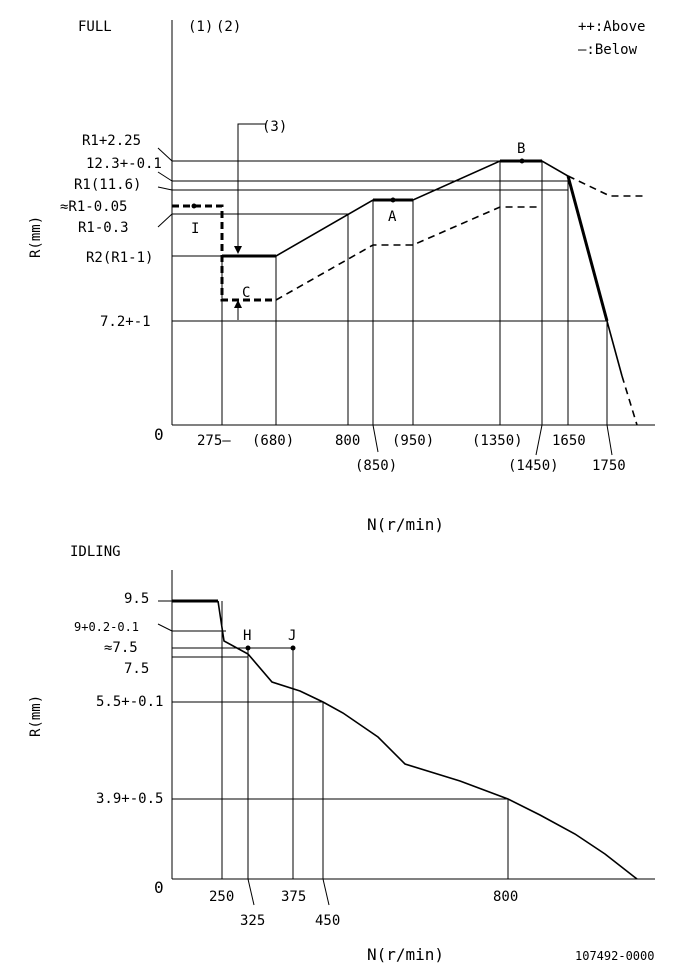 This screenshot has height=979, width=681. I want to click on idl-ytick-7-5: 7.5, so click(136, 669).